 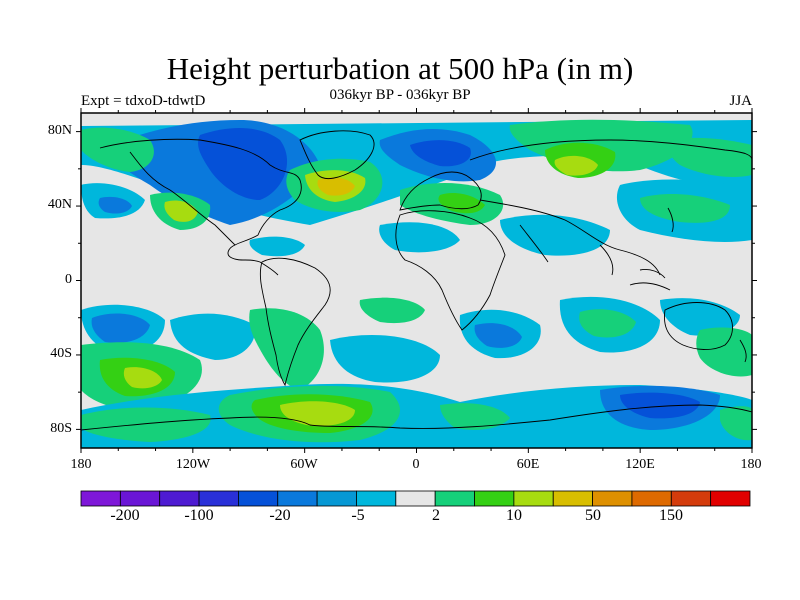 What do you see at coordinates (280, 515) in the screenshot?
I see `colorbar-label: -20` at bounding box center [280, 515].